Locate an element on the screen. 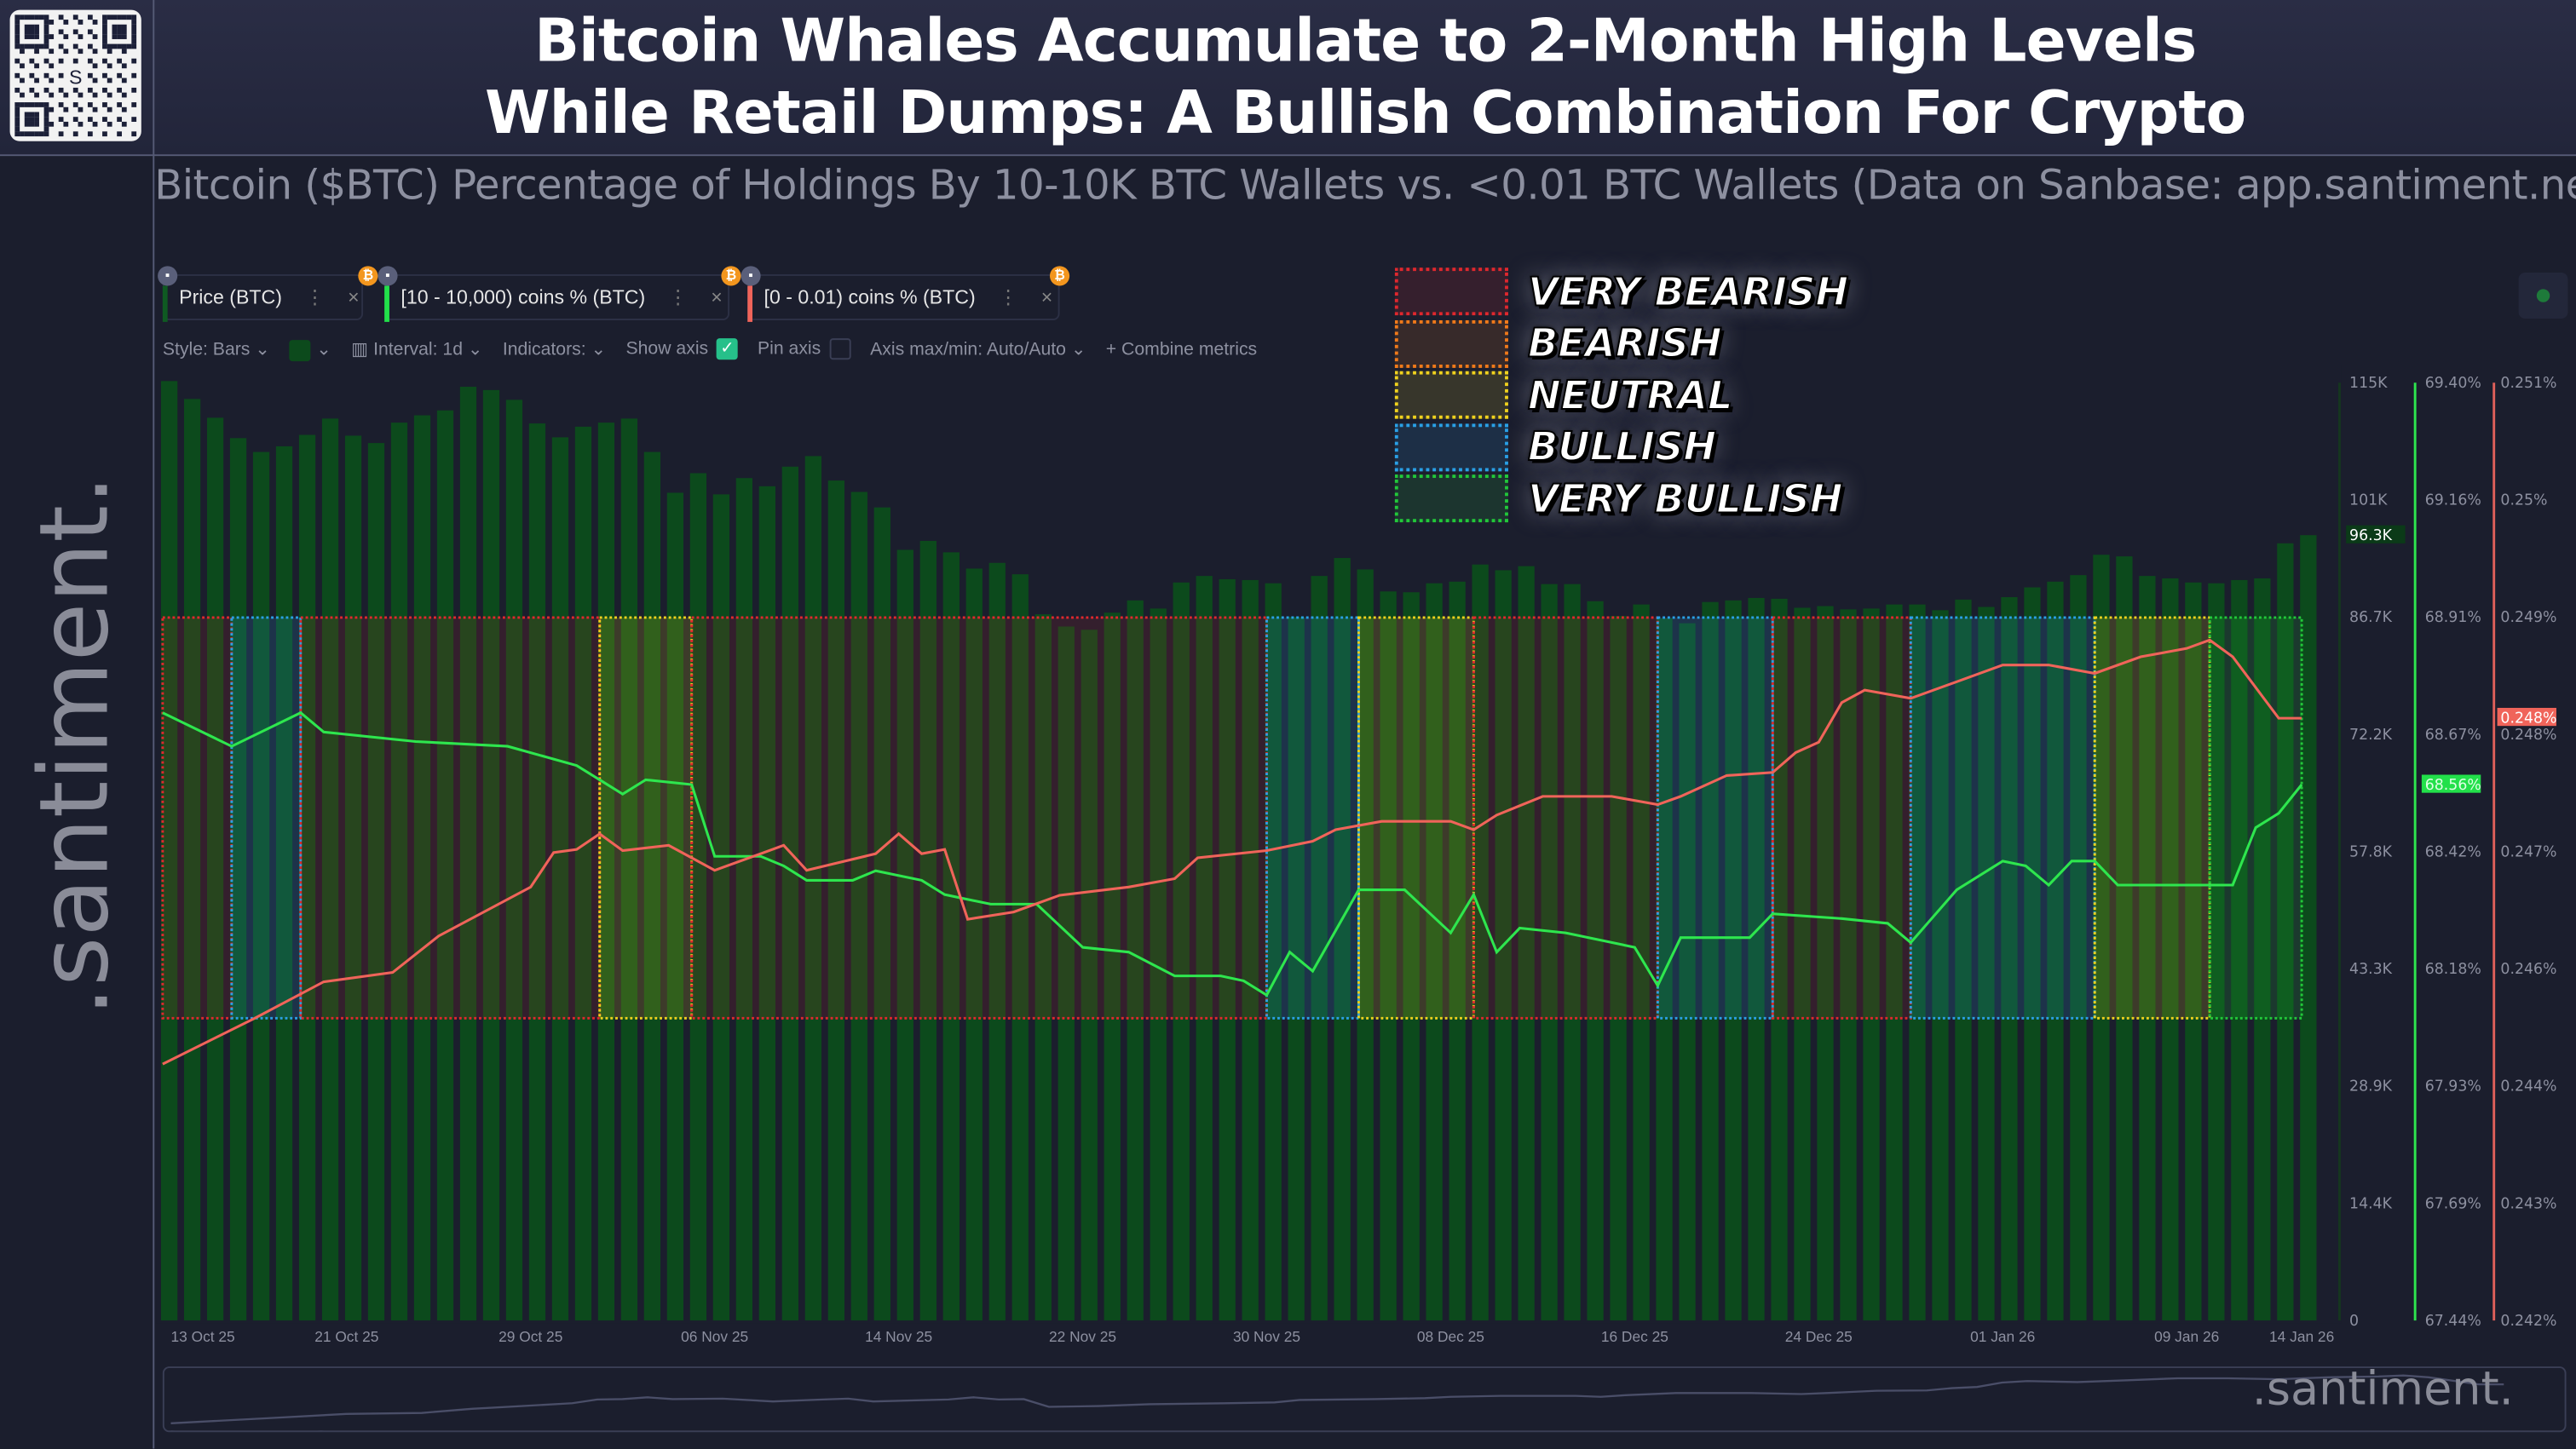 This screenshot has width=2576, height=1449. x-axis-tick: 14 Jan 26 is located at coordinates (2301, 1336).